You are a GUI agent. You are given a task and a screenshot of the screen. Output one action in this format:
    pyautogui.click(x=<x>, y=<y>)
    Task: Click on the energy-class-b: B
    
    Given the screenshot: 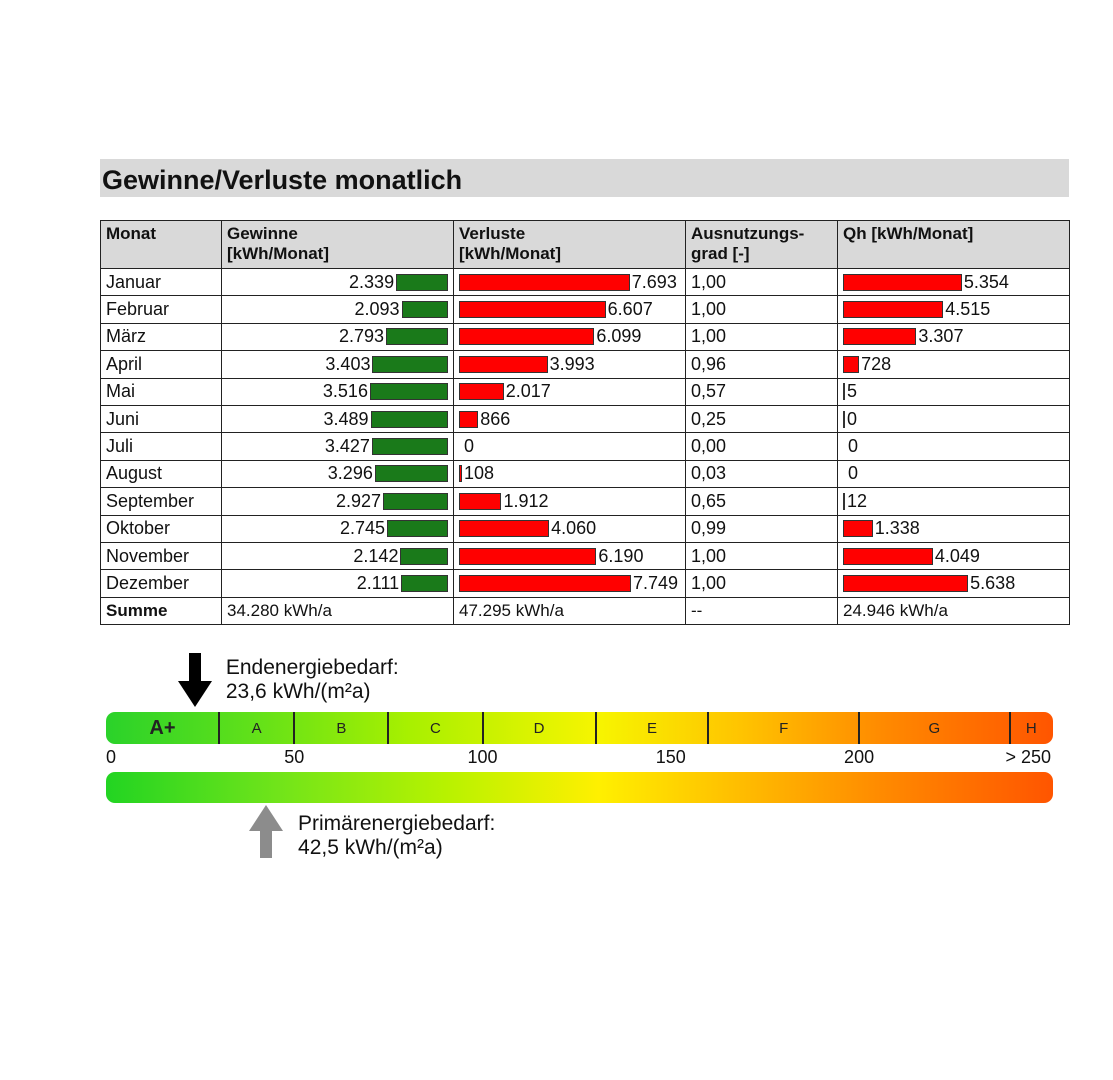 What is the action you would take?
    pyautogui.click(x=341, y=728)
    